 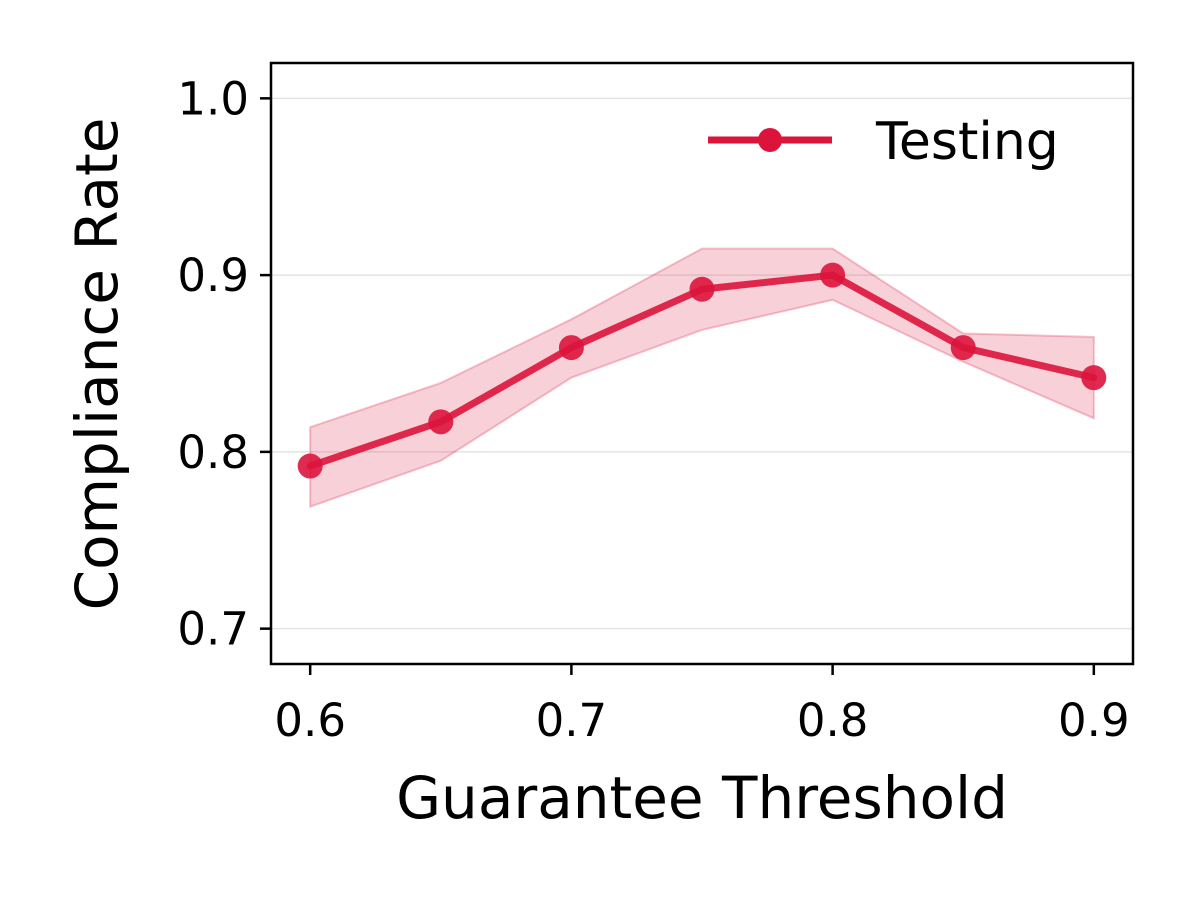 What do you see at coordinates (571, 348) in the screenshot?
I see `data-point-0.7` at bounding box center [571, 348].